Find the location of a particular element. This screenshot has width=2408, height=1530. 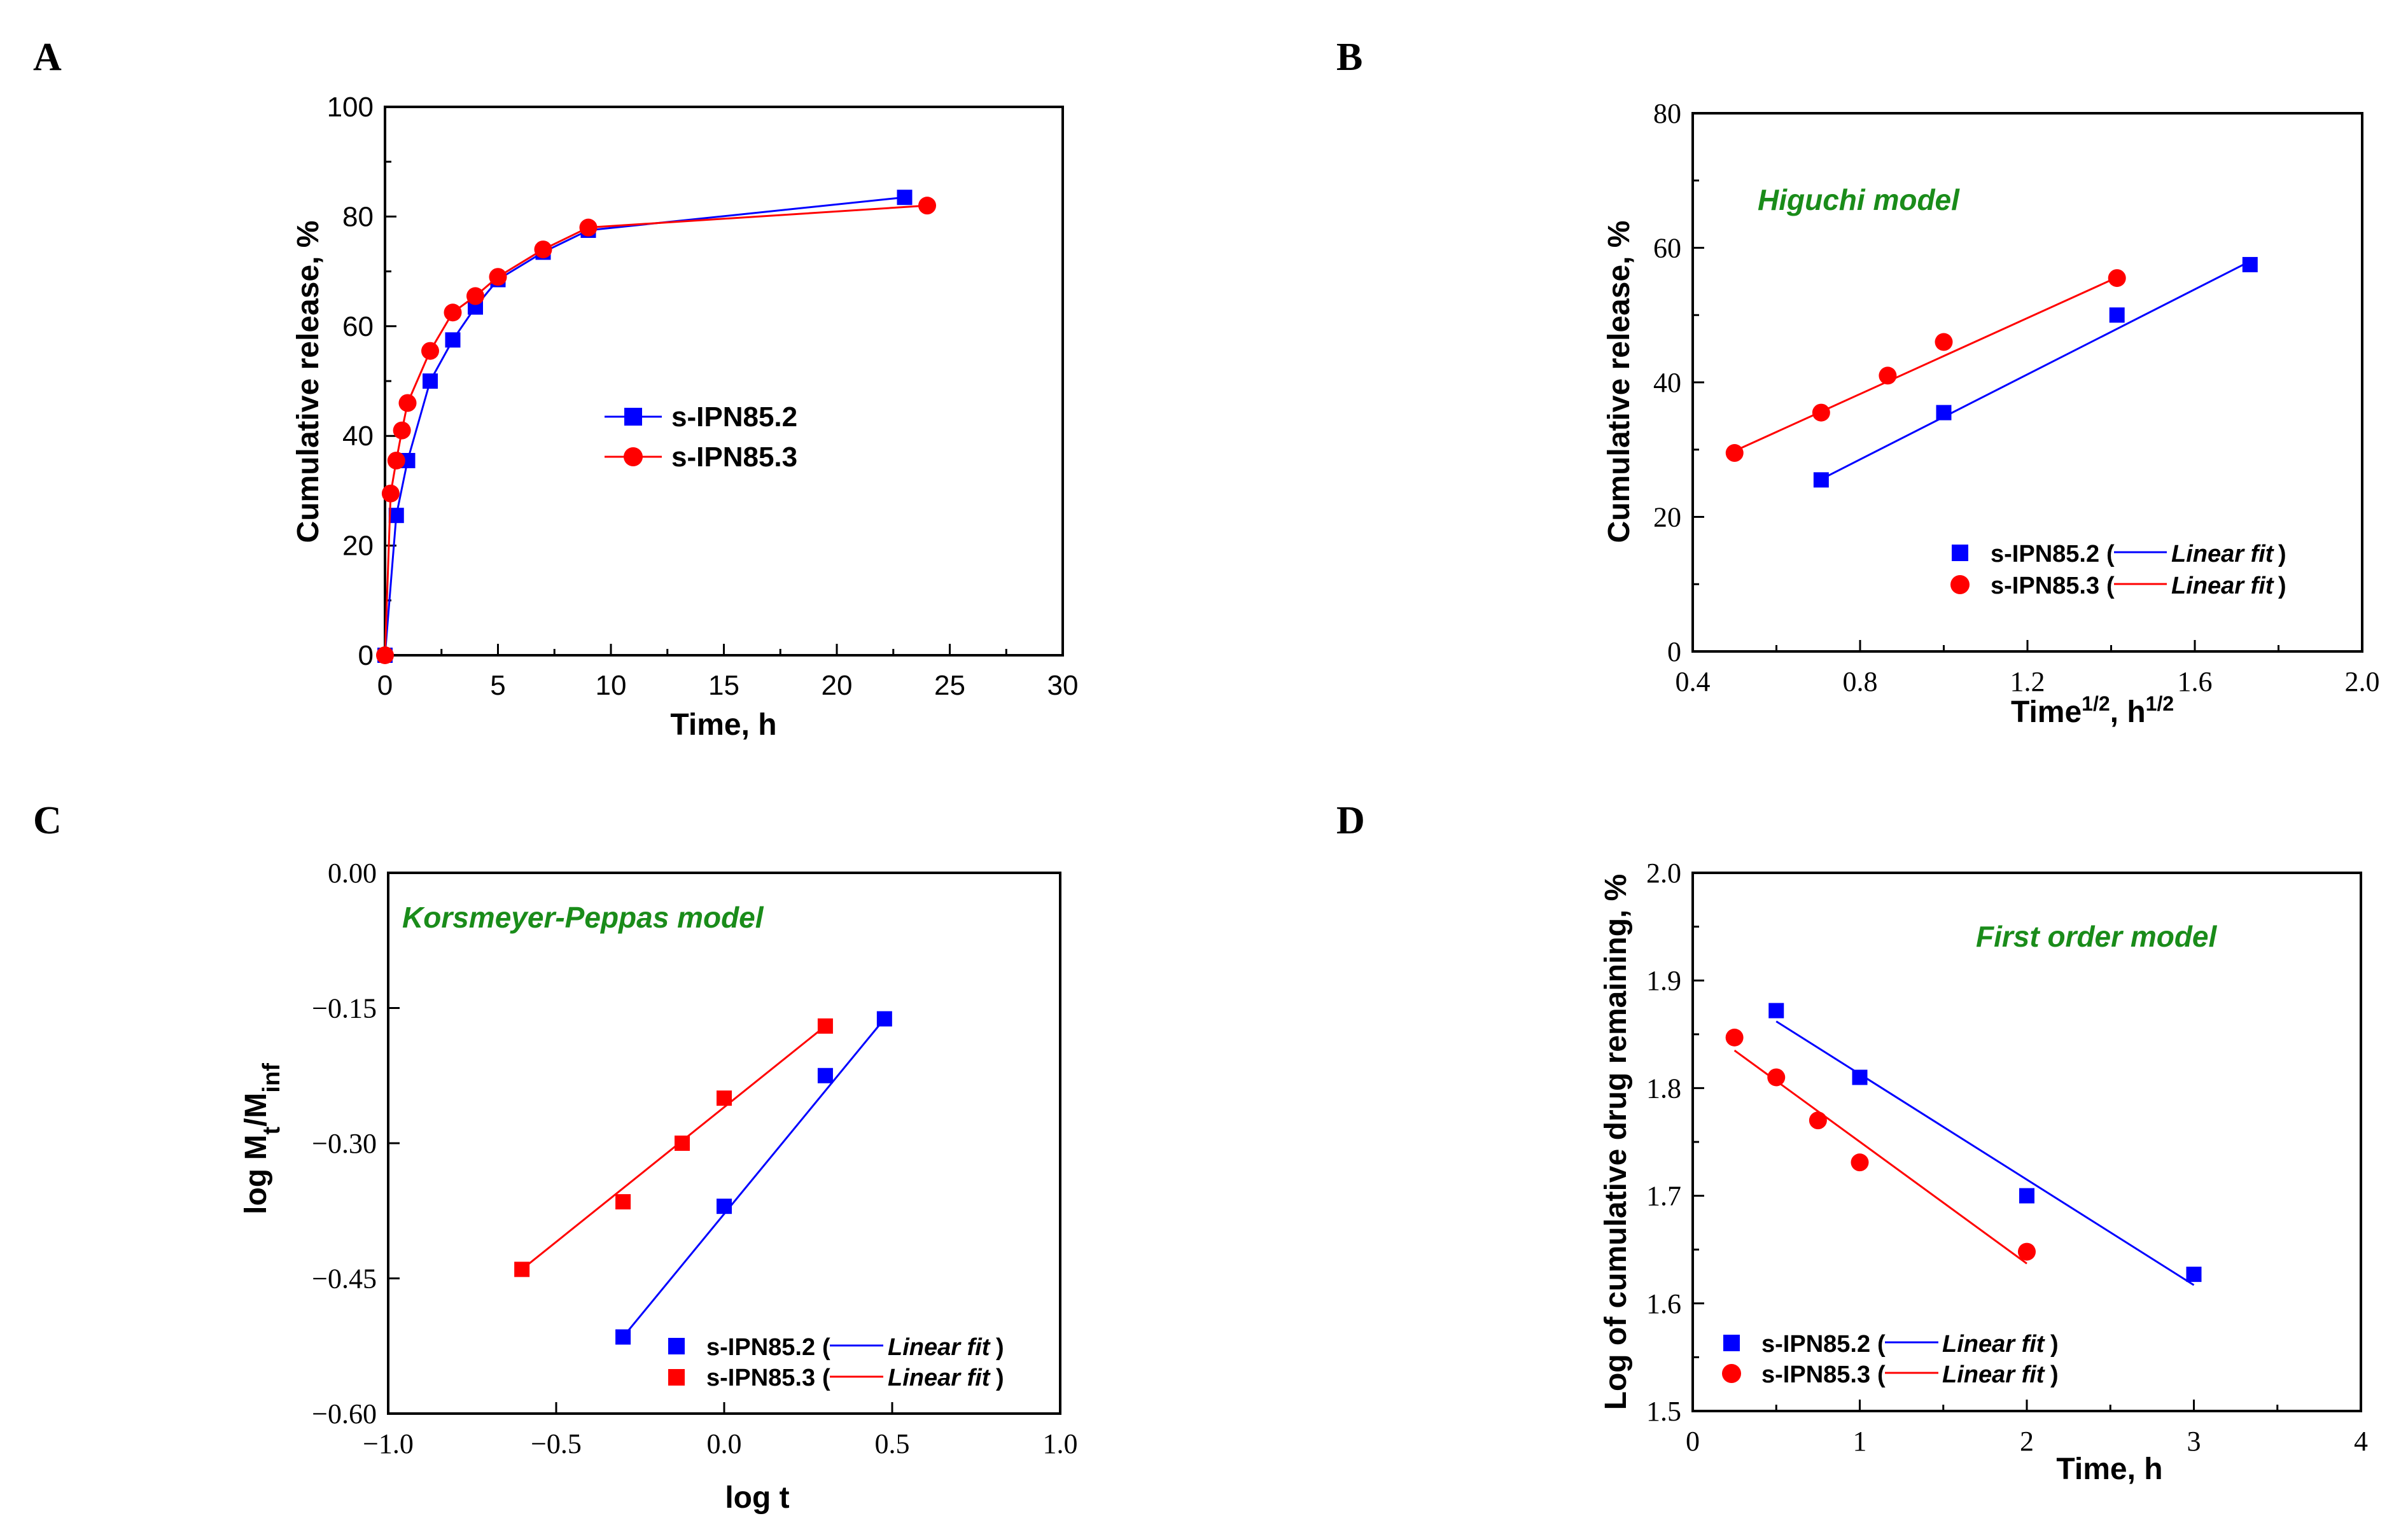

x-axis-title-b-sup2: 1/2 is located at coordinates (2160, 703).